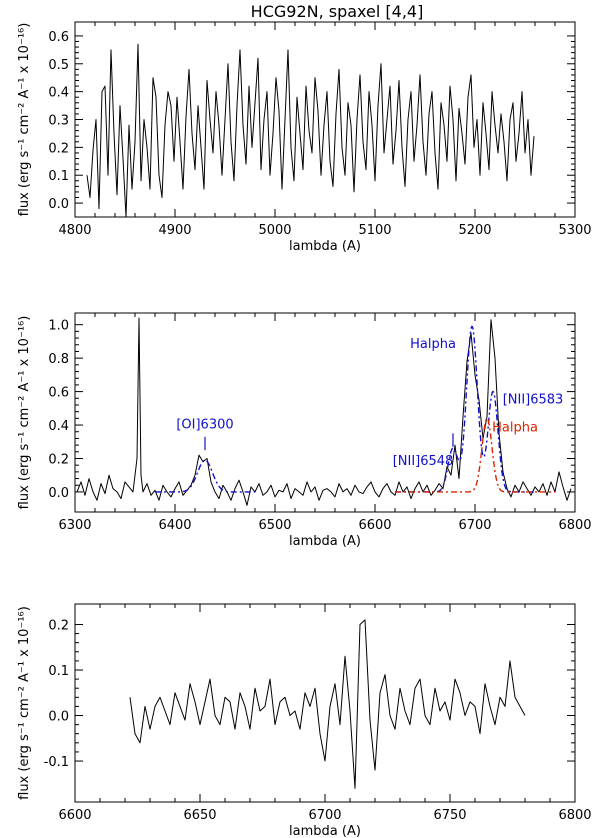 The height and width of the screenshot is (838, 600). I want to click on x-tick-label: 4800, so click(74, 230).